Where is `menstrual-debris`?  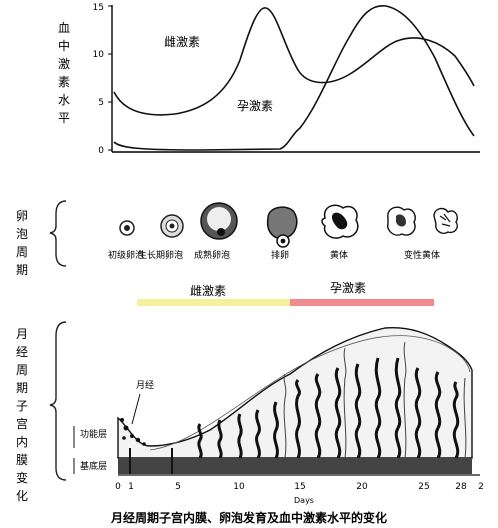
menstrual-debris is located at coordinates (133, 432).